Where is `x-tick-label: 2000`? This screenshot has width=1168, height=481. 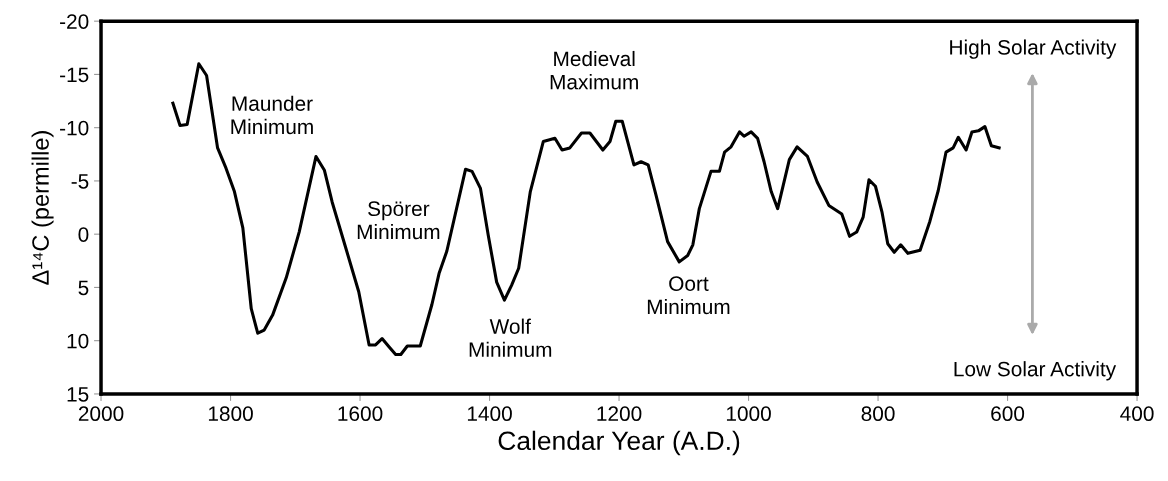
x-tick-label: 2000 is located at coordinates (101, 414).